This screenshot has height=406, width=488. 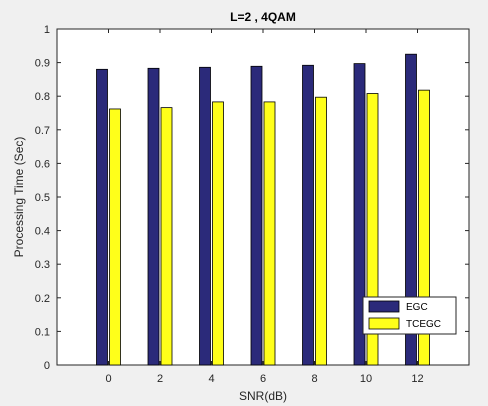 I want to click on legend-label-egc: EGC, so click(x=417, y=307).